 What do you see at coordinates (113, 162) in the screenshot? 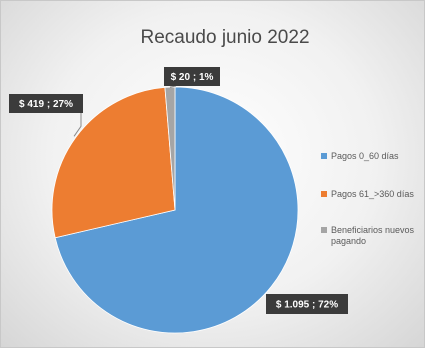
I see `pie-slice-pagos-61-360-dias` at bounding box center [113, 162].